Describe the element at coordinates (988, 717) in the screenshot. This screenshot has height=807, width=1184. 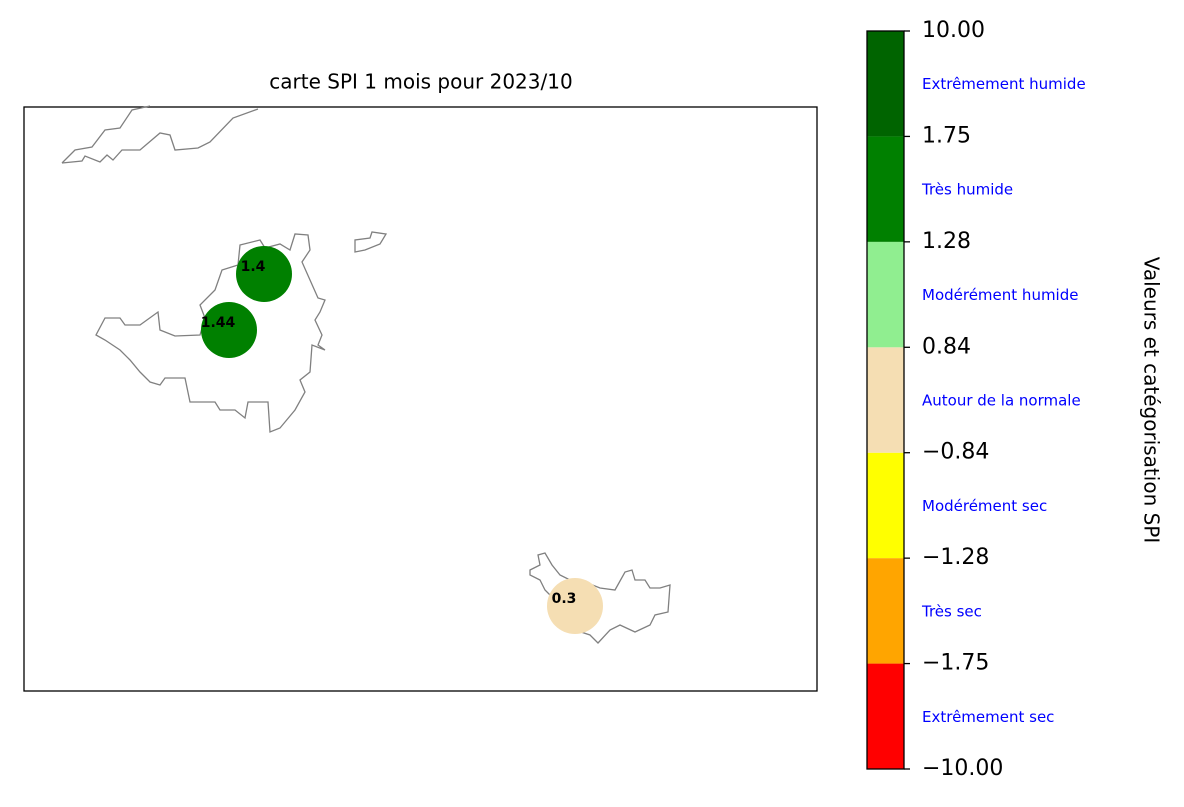
I see `category-label: Extrêmement sec` at that location.